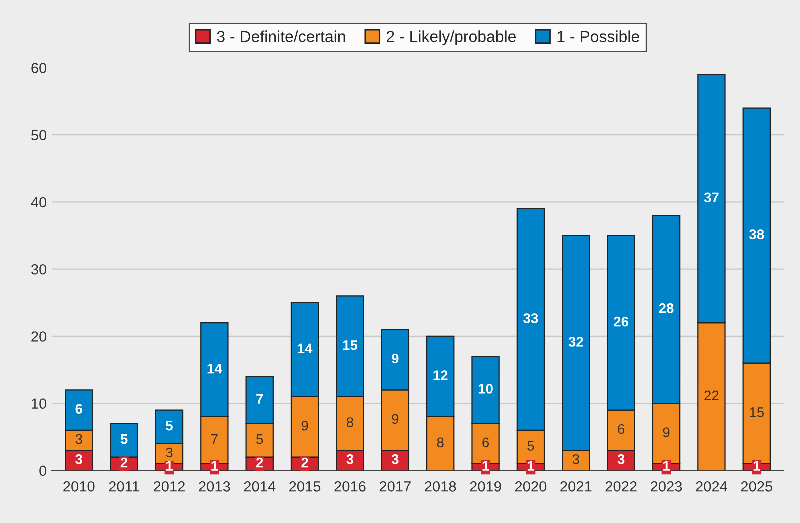 The image size is (800, 523). What do you see at coordinates (441, 375) in the screenshot?
I see `data-label: 12` at bounding box center [441, 375].